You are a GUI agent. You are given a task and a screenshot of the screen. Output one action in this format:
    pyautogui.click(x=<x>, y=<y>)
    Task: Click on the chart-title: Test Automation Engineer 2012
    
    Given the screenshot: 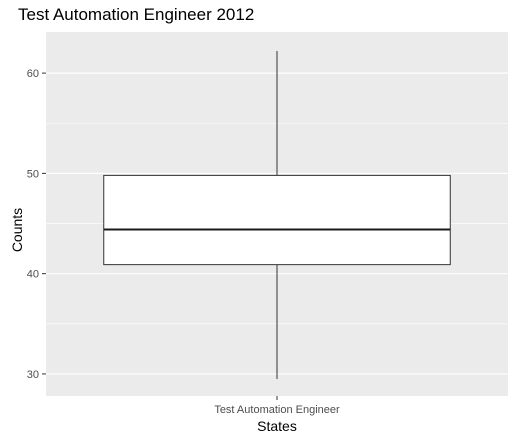 What is the action you would take?
    pyautogui.click(x=136, y=14)
    